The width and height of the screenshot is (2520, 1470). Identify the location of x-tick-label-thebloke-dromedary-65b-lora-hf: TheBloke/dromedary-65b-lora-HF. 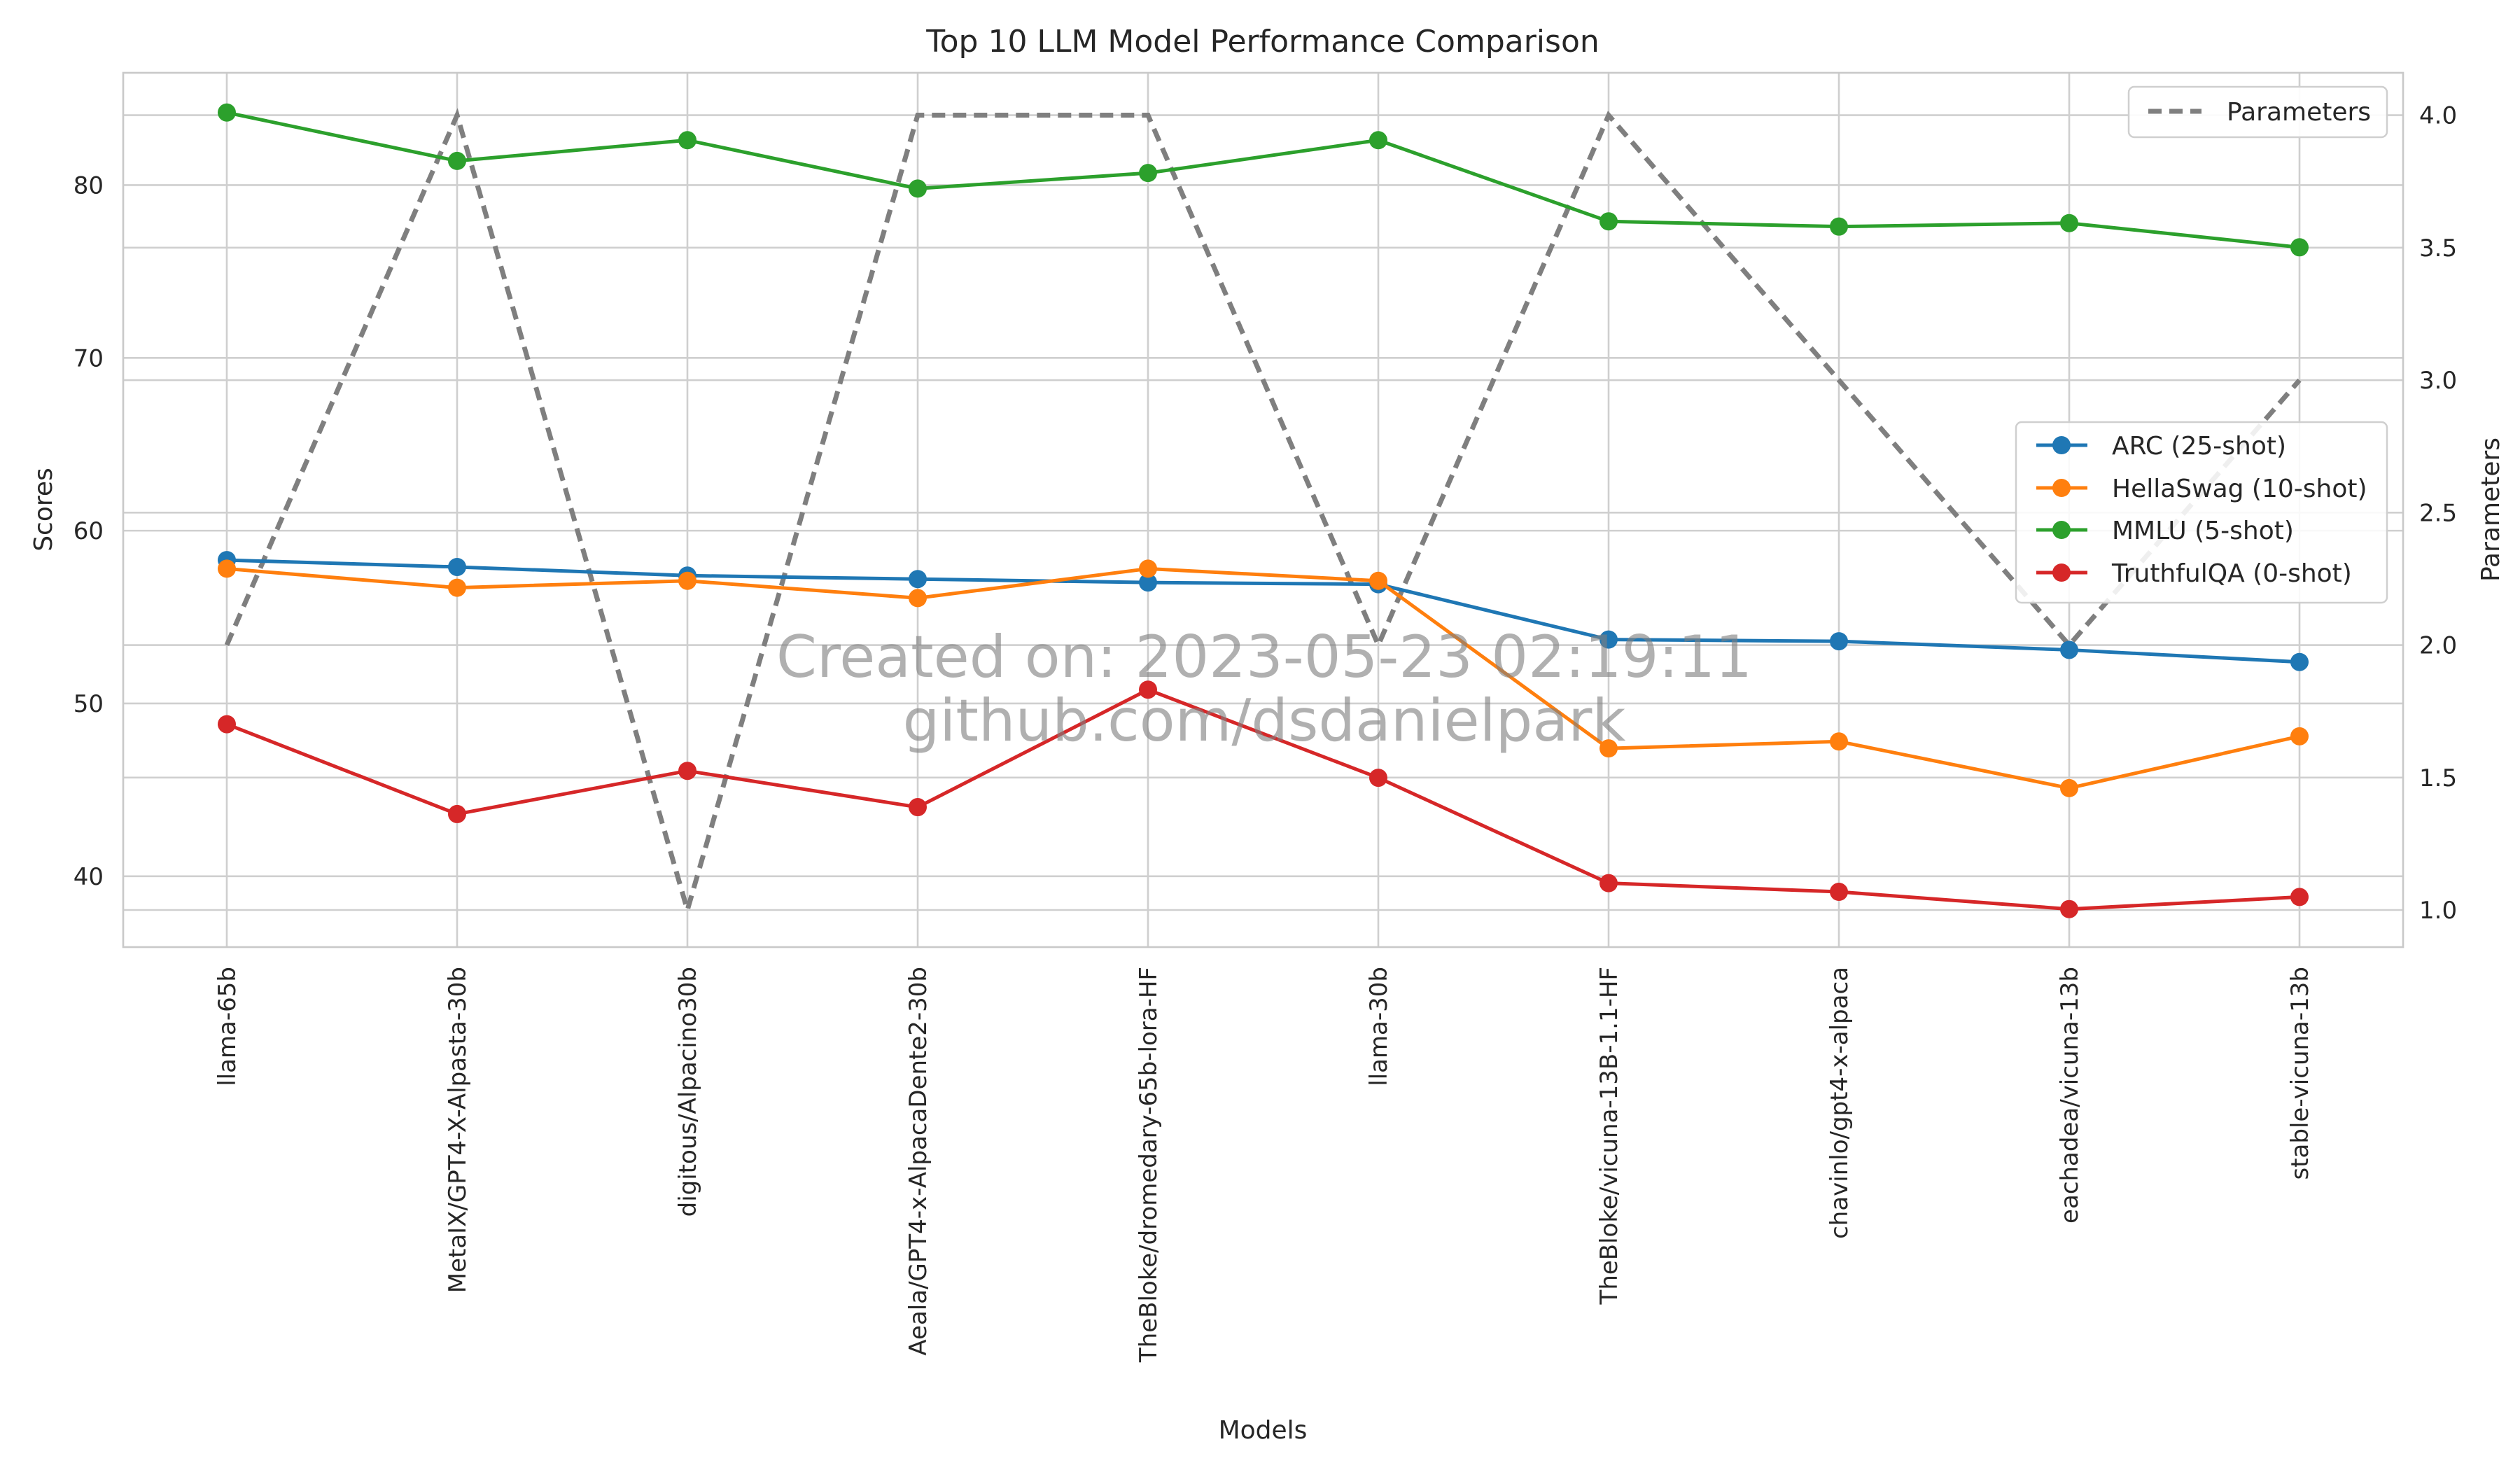
(1149, 1165).